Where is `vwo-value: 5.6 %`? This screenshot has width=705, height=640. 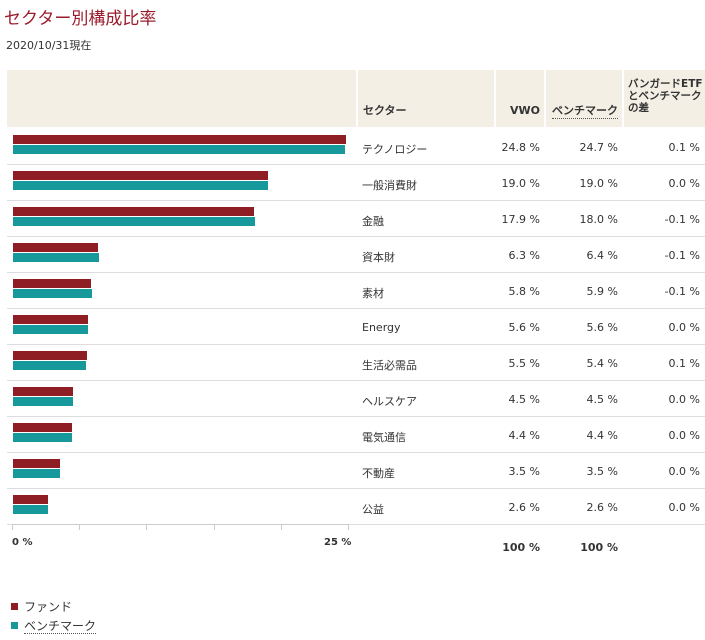
vwo-value: 5.6 % is located at coordinates (524, 327).